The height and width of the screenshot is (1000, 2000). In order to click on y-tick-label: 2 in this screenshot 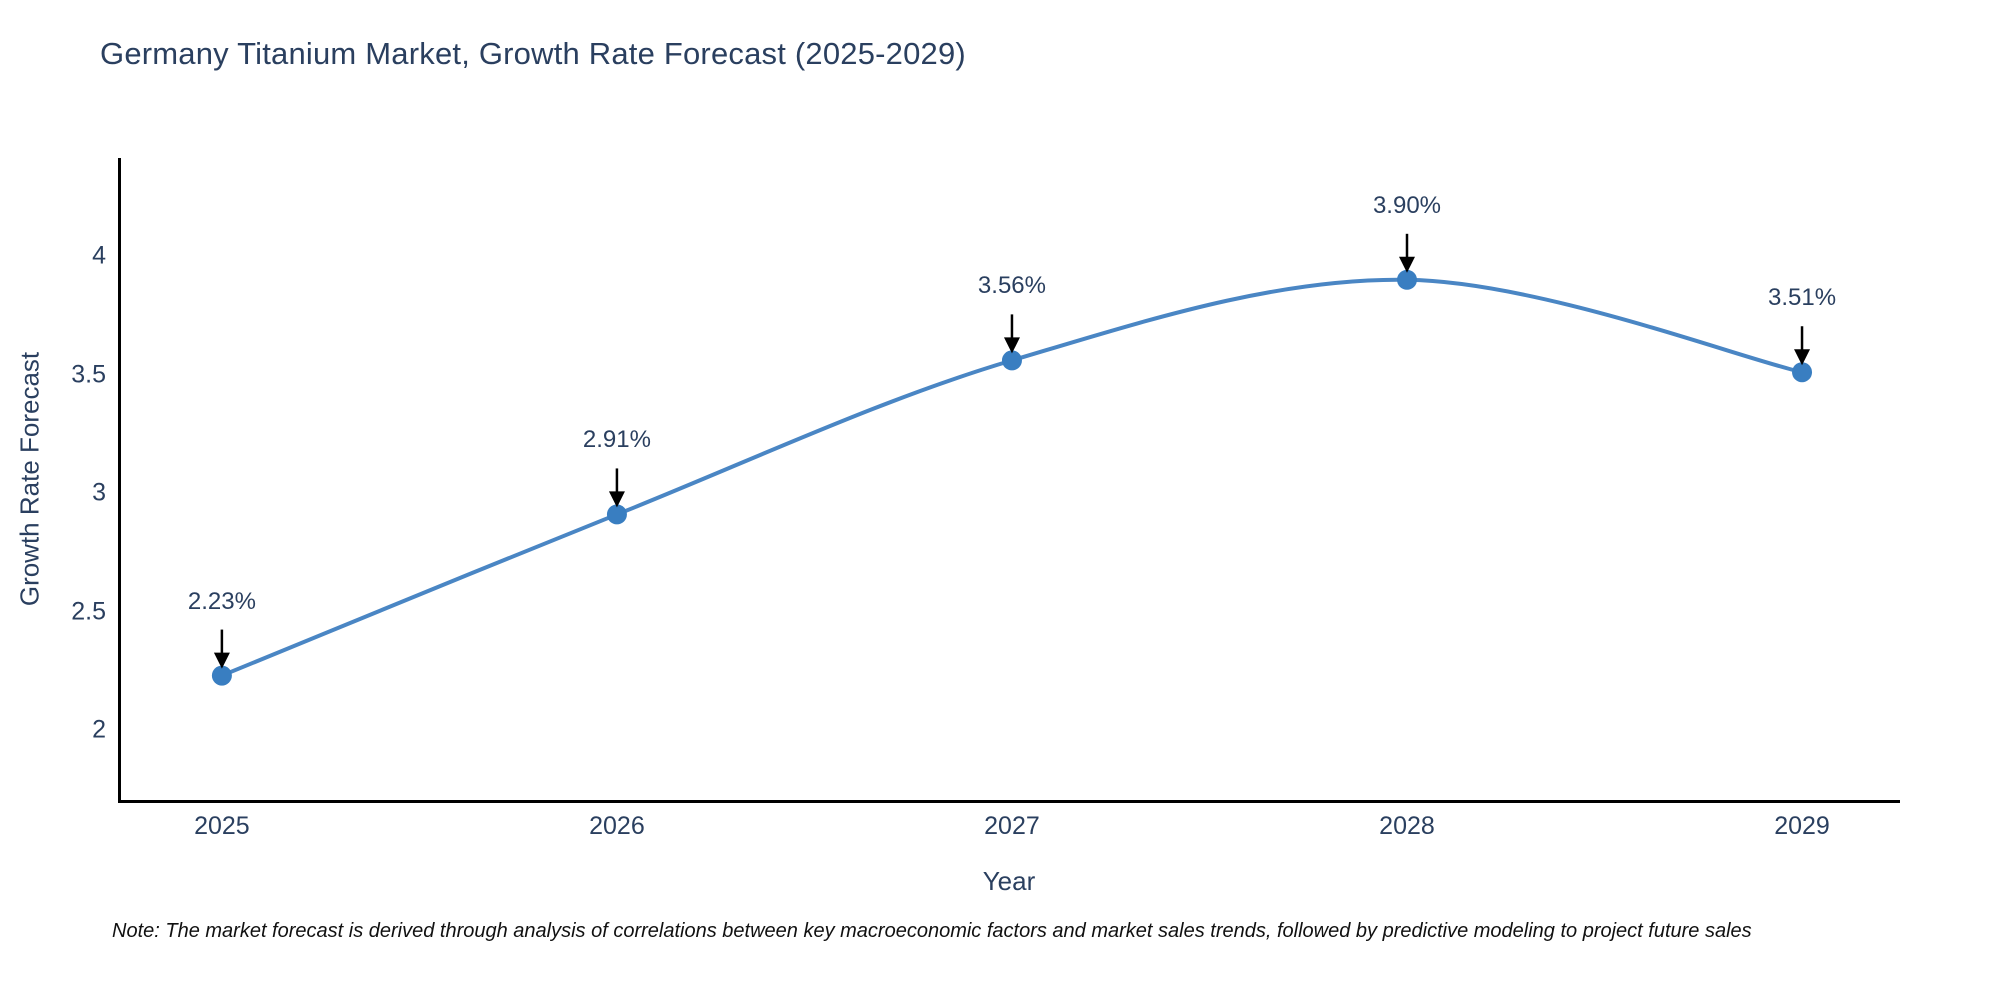, I will do `click(99, 729)`.